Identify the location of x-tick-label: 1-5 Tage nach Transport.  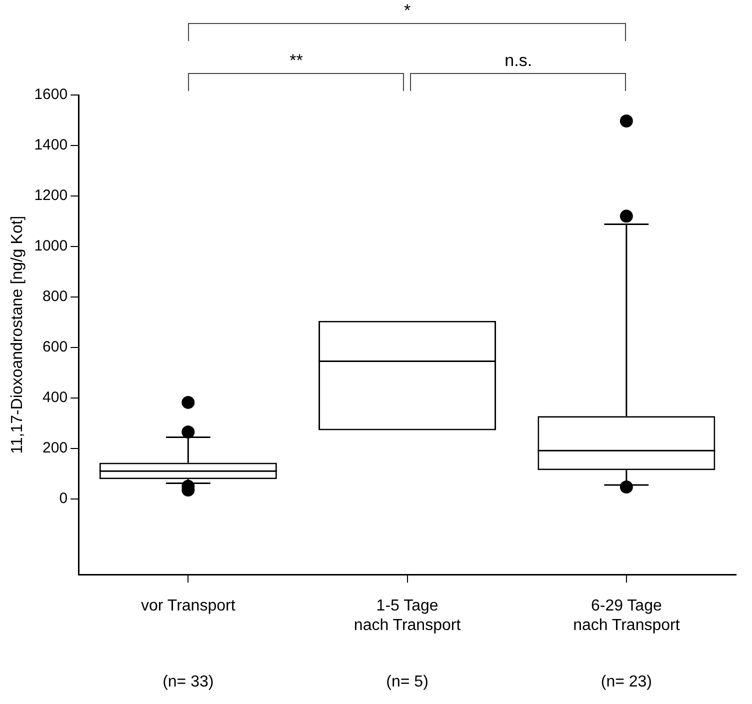
(408, 616).